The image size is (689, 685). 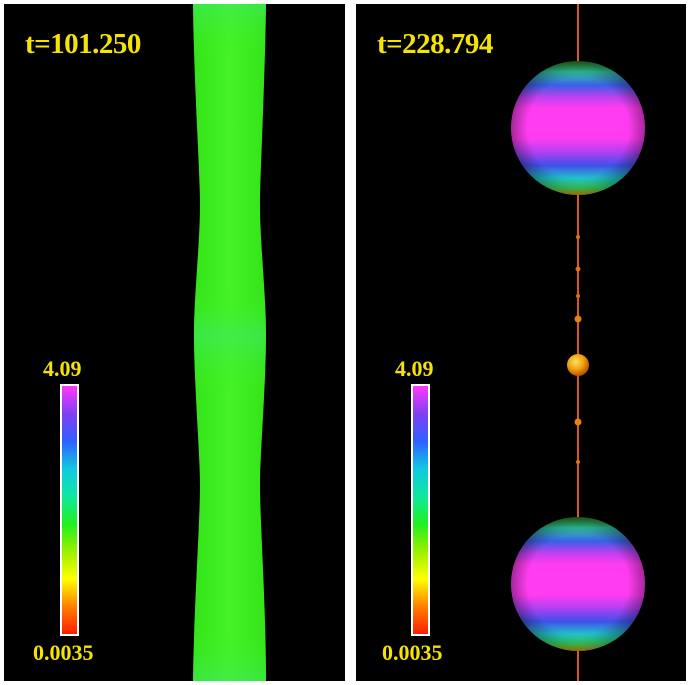 I want to click on time-label: t=101.250, so click(x=83, y=44).